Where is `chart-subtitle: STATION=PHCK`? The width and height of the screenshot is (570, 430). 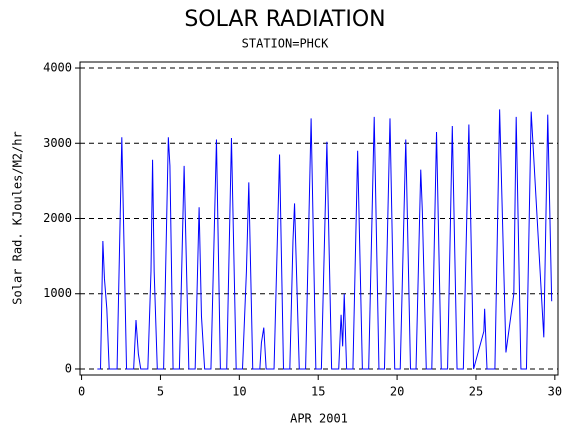
chart-subtitle: STATION=PHCK is located at coordinates (285, 44).